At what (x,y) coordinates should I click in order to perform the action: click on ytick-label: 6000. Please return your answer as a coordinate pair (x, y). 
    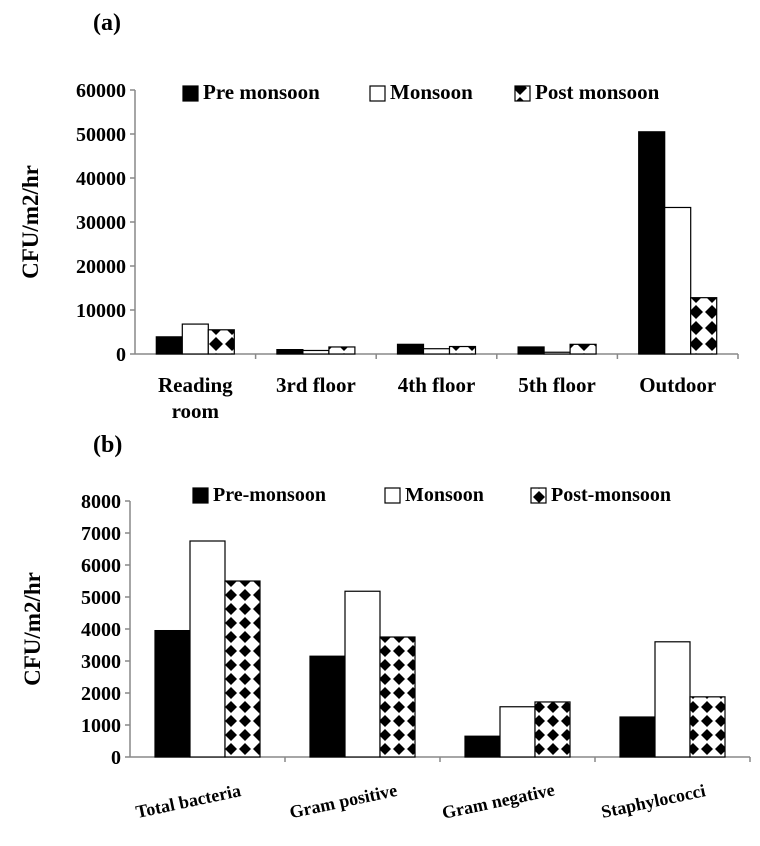
    Looking at the image, I should click on (101, 566).